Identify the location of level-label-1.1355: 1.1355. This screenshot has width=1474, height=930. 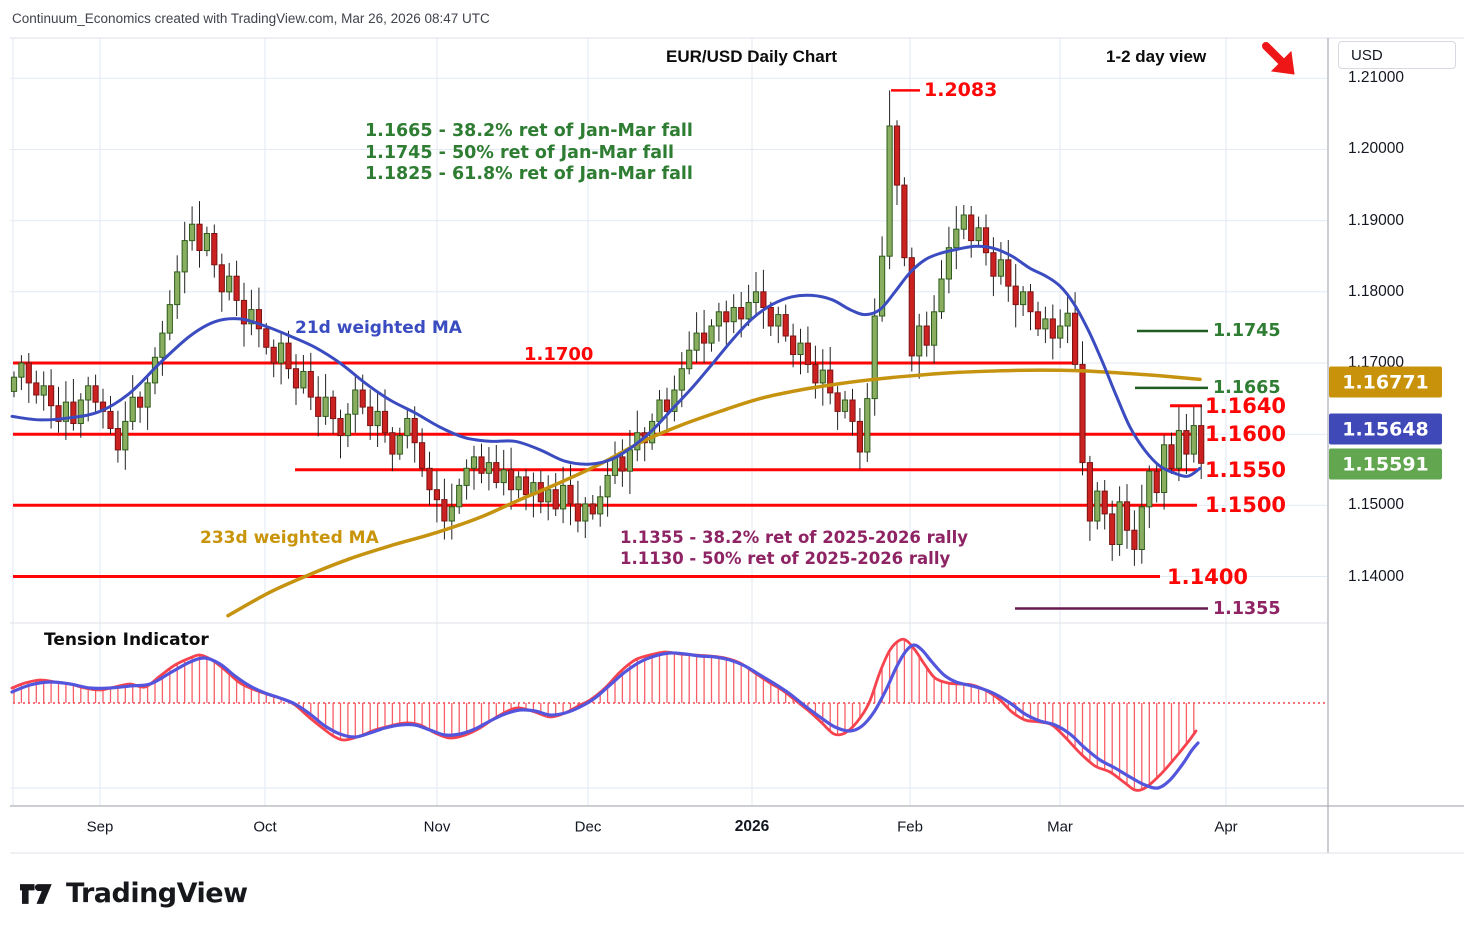
(1247, 608).